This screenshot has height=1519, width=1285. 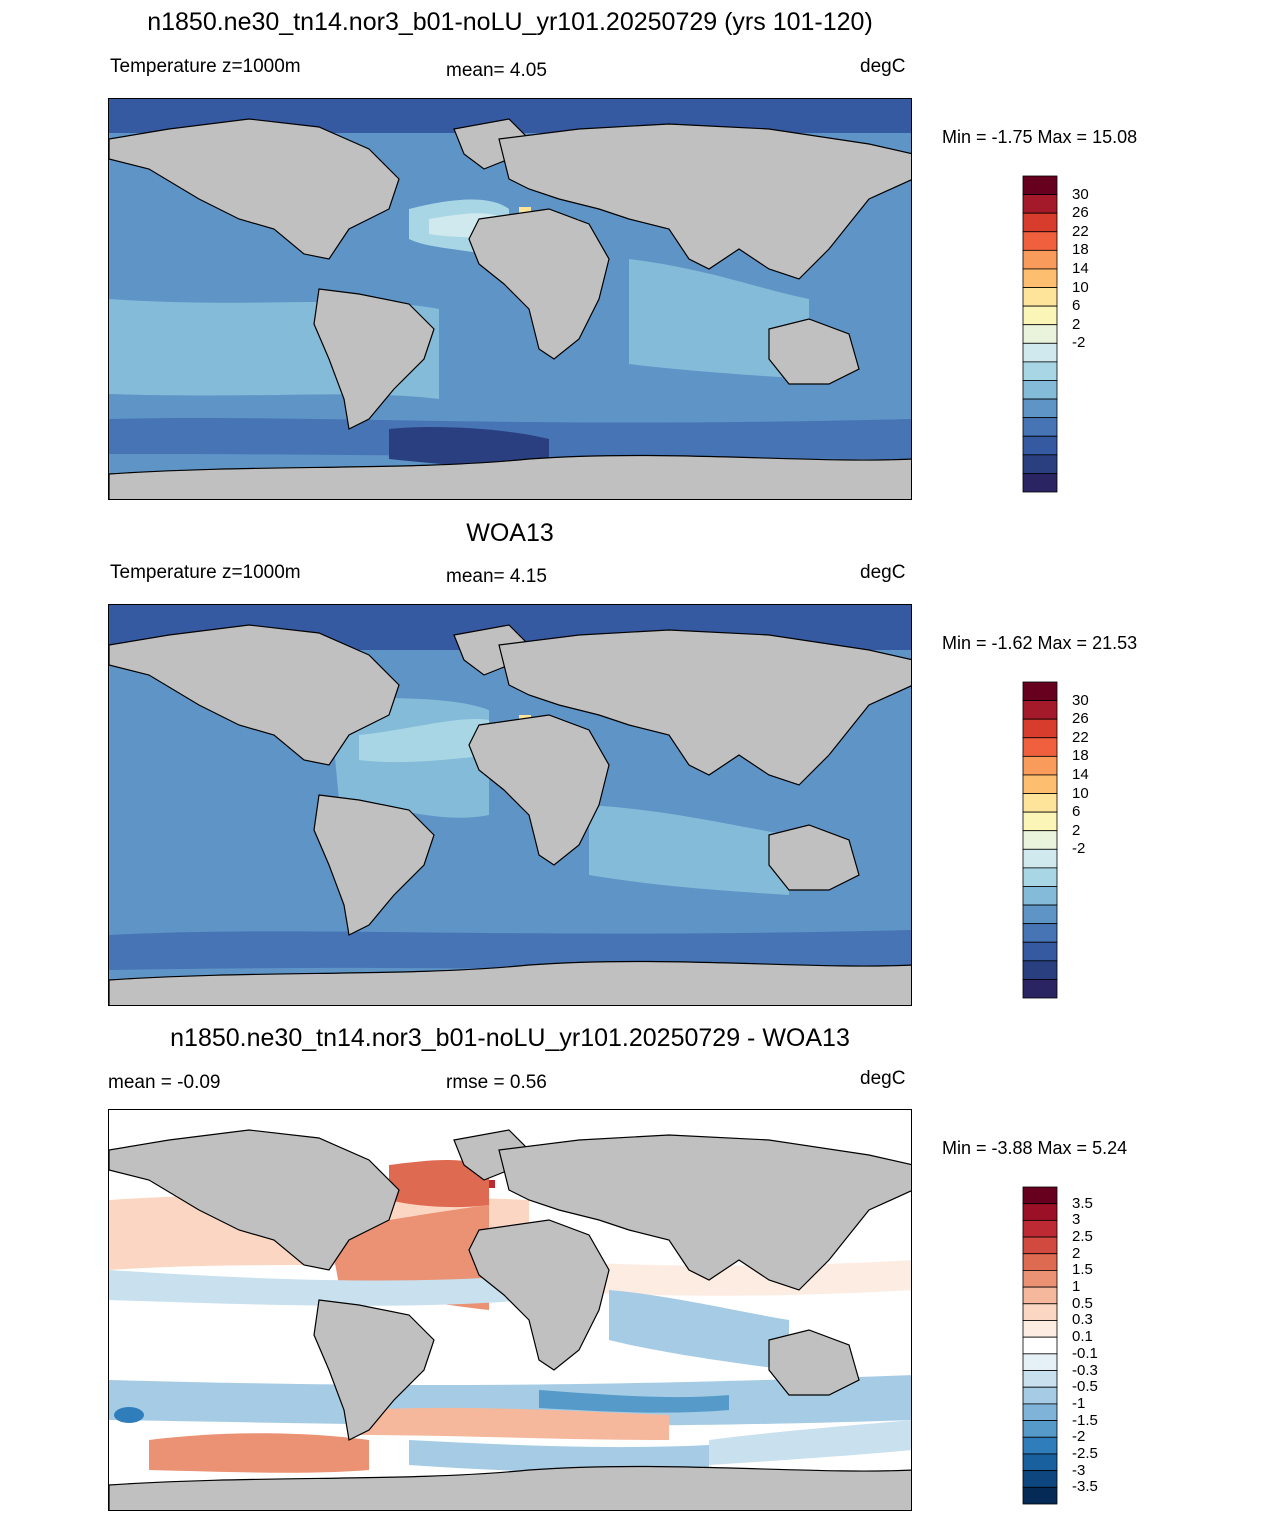 I want to click on panel1-variable-label: Temperature z=1000m, so click(x=205, y=66).